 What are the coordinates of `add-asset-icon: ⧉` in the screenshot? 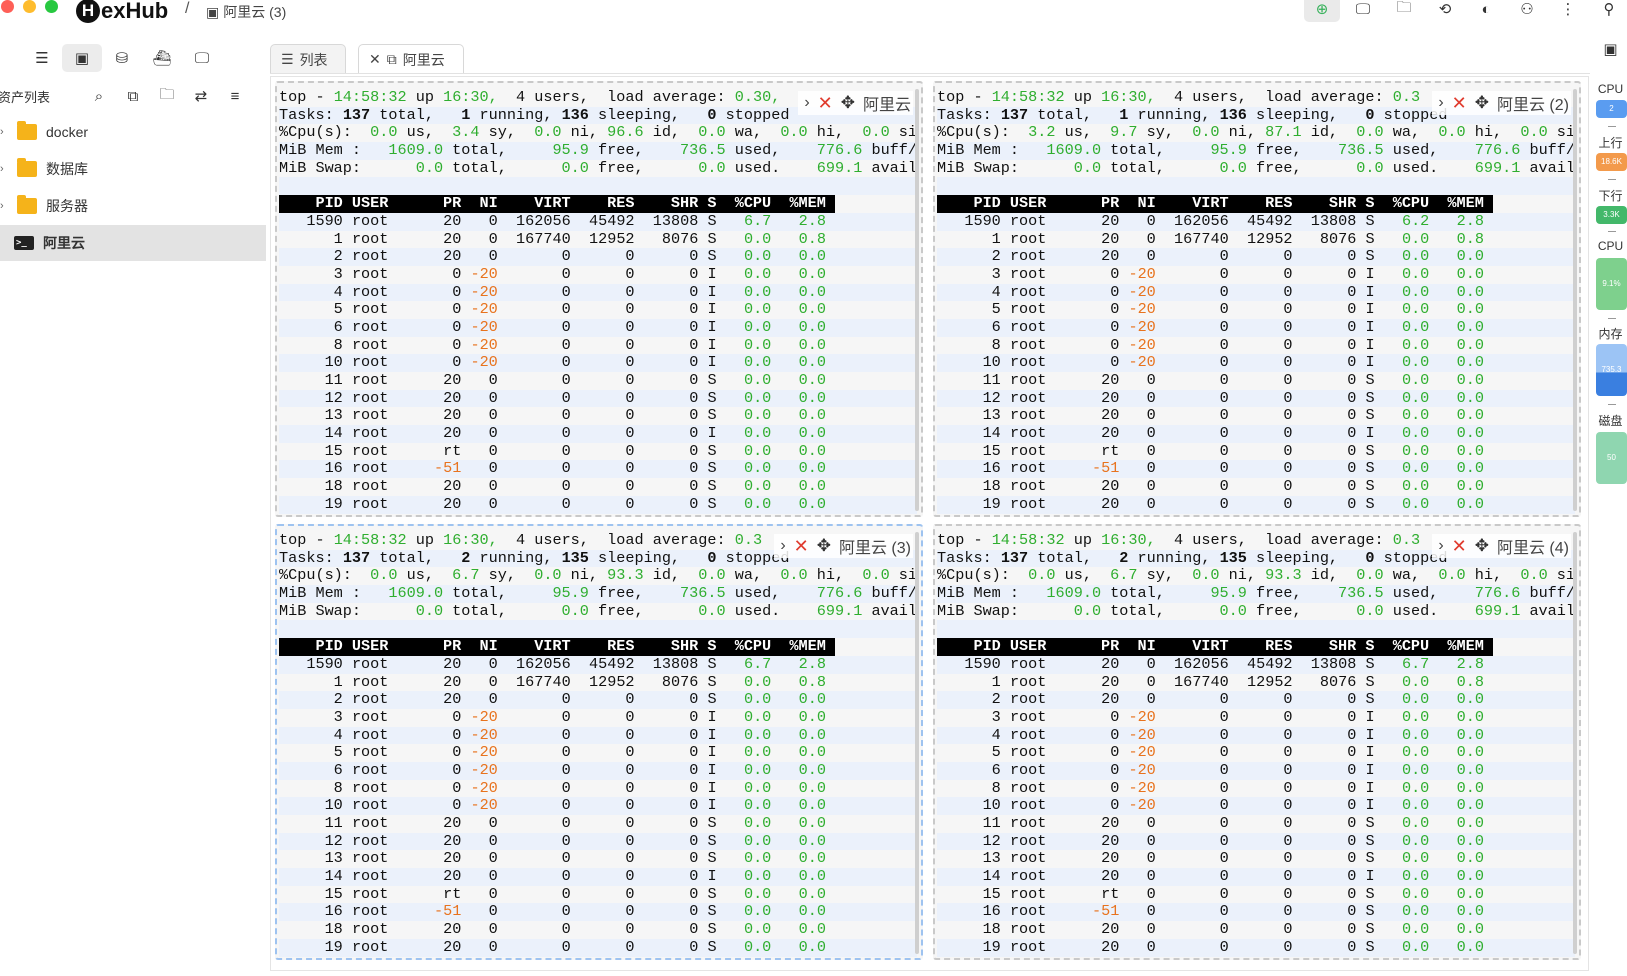 It's located at (133, 96).